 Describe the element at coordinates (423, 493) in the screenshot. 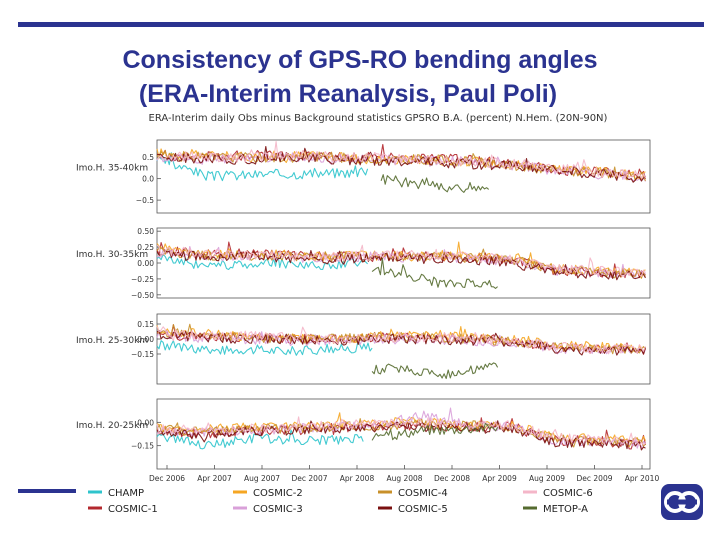

I see `legend-label: COSMIC-4` at that location.